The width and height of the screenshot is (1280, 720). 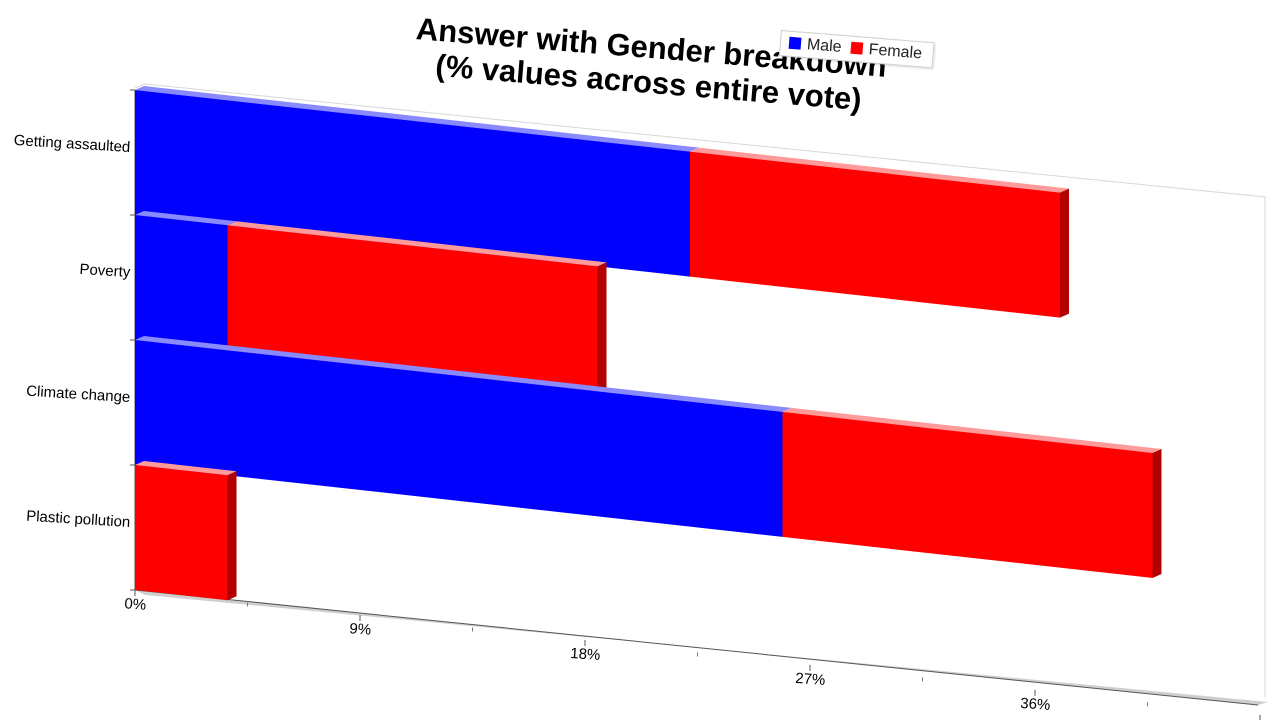 What do you see at coordinates (412, 308) in the screenshot?
I see `bar-poverty-female` at bounding box center [412, 308].